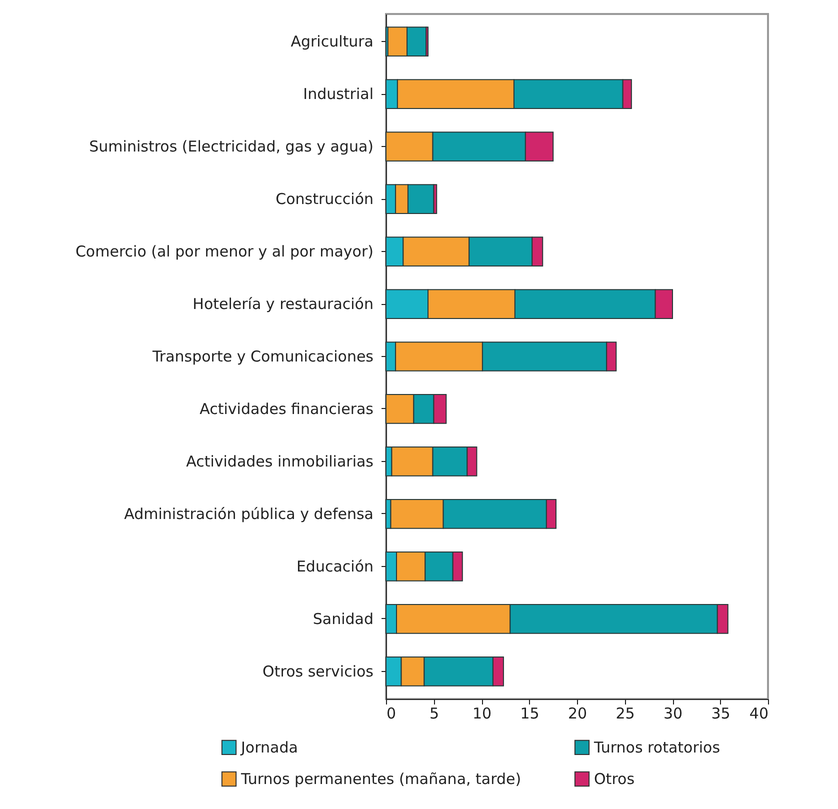 Image resolution: width=838 pixels, height=809 pixels. I want to click on legend-label: Otros, so click(614, 779).